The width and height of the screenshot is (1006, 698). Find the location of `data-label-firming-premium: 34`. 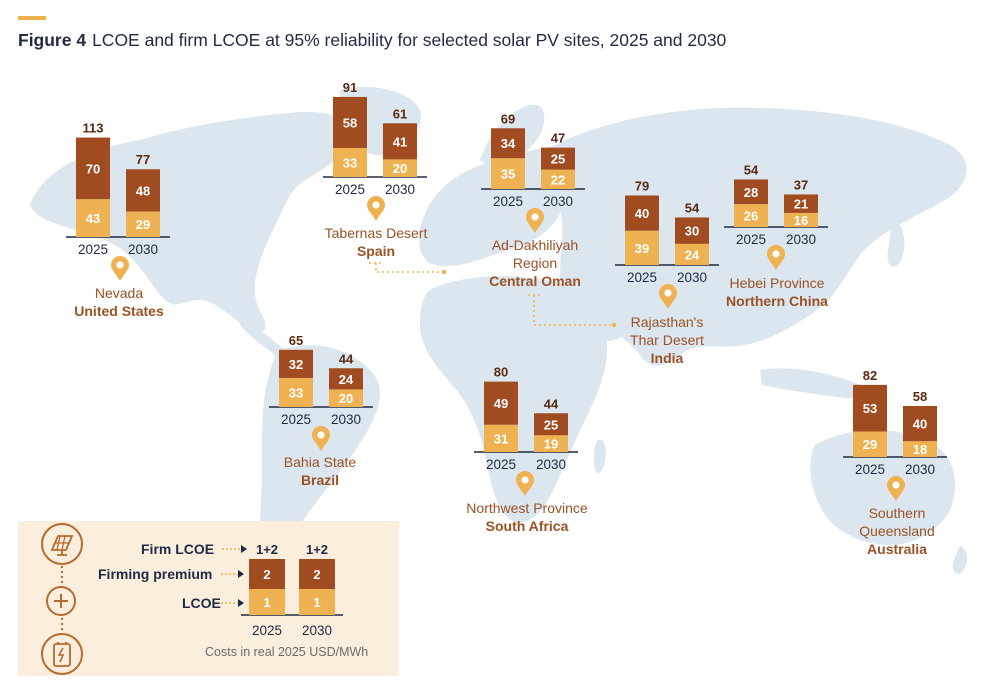

data-label-firming-premium: 34 is located at coordinates (508, 143).